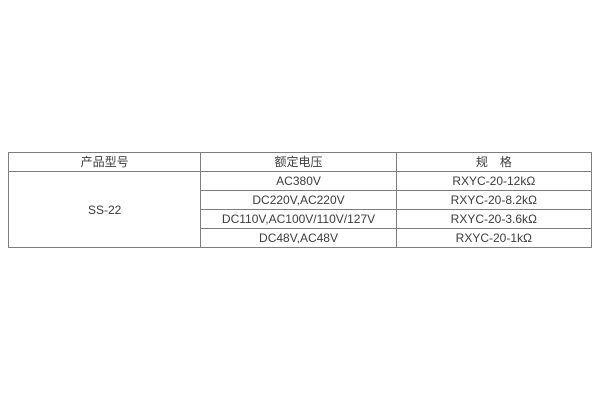 This screenshot has height=400, width=600. I want to click on table-header-row: 产品型号 额定电压 规 格, so click(300, 162).